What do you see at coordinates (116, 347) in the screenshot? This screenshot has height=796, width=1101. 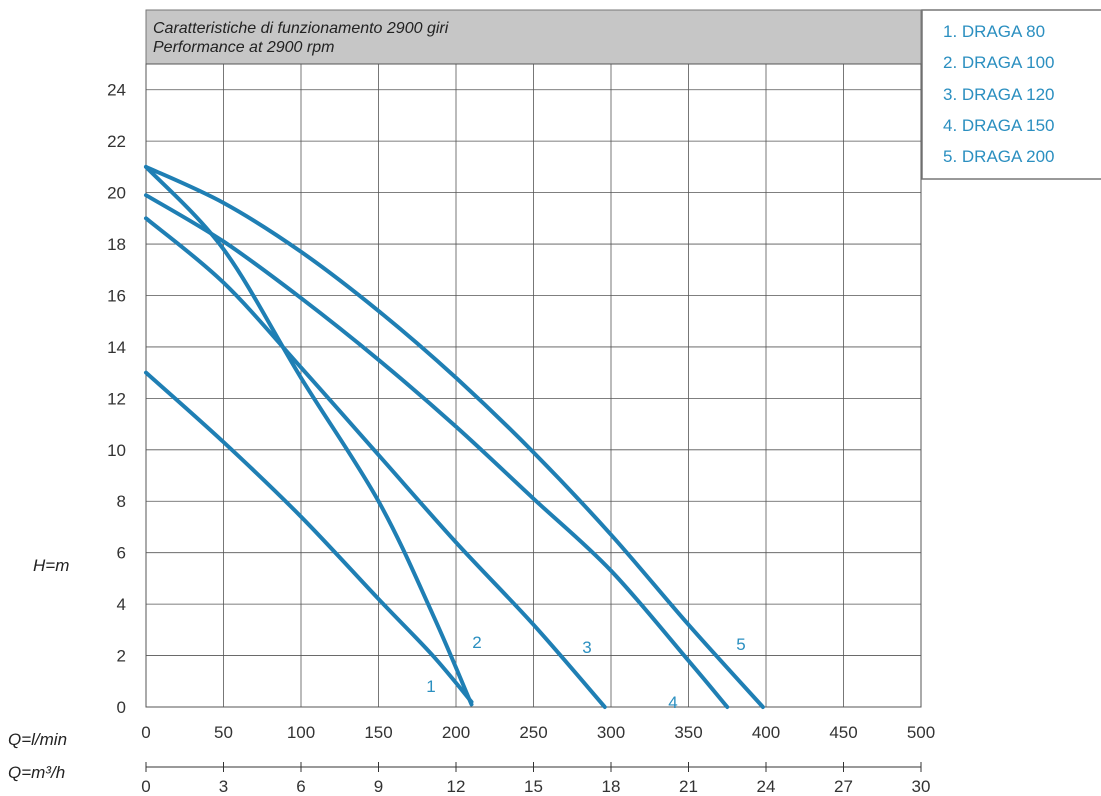 I see `y-tick-label: 14` at bounding box center [116, 347].